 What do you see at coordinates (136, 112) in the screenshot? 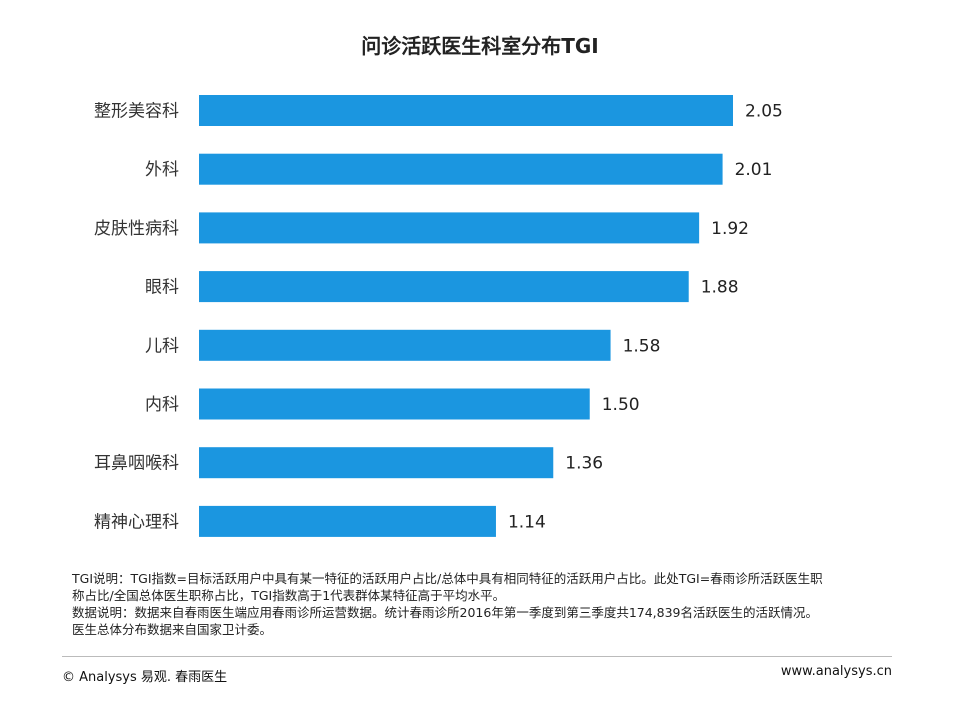
I see `category-label: 整形美容科` at bounding box center [136, 112].